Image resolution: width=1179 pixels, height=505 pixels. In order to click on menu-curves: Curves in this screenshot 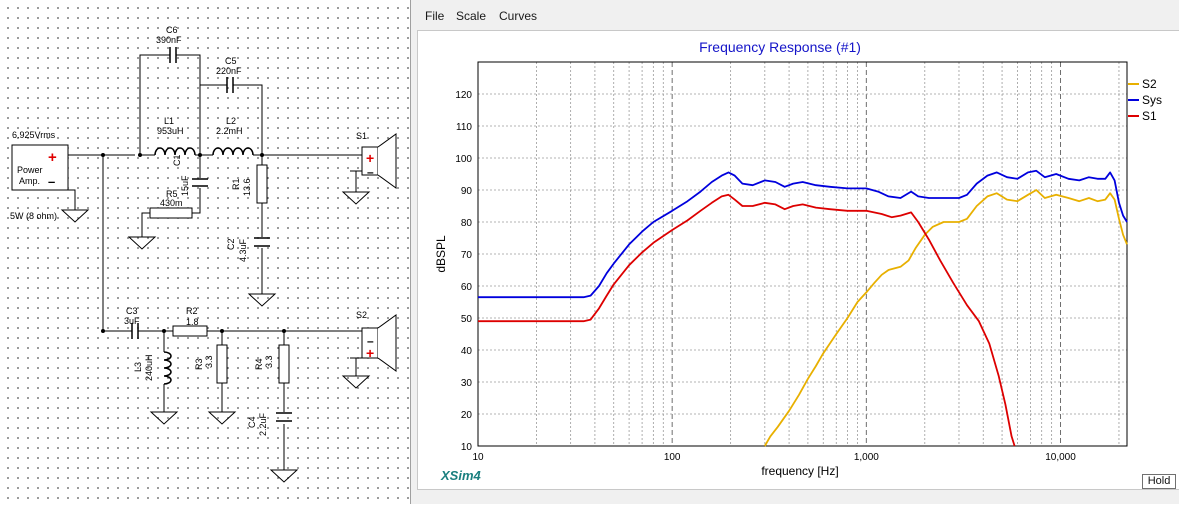, I will do `click(518, 16)`.